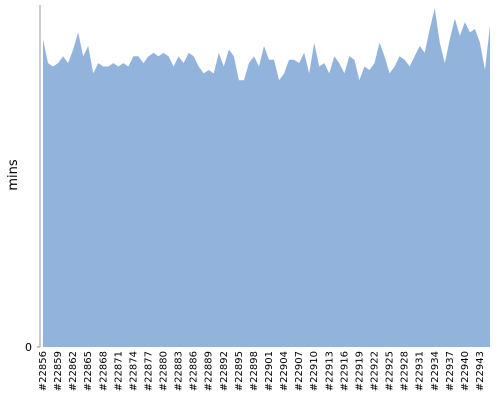 This screenshot has width=500, height=400. Describe the element at coordinates (164, 371) in the screenshot. I see `x-tick-label: #22880` at that location.